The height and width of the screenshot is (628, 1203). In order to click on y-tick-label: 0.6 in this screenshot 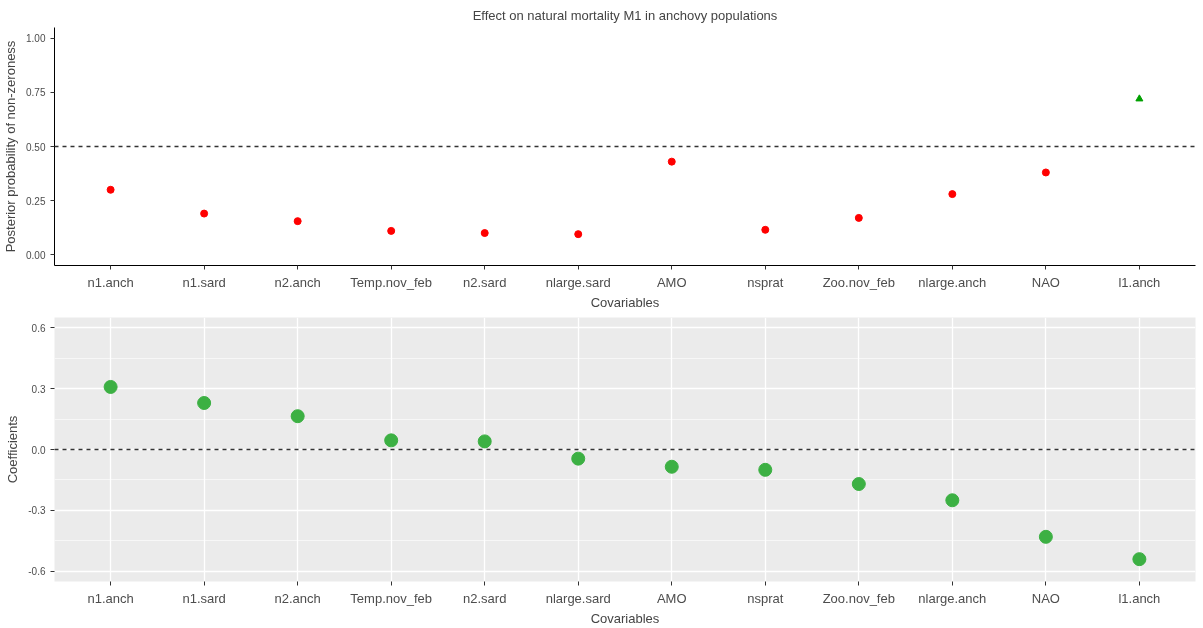, I will do `click(38, 328)`.